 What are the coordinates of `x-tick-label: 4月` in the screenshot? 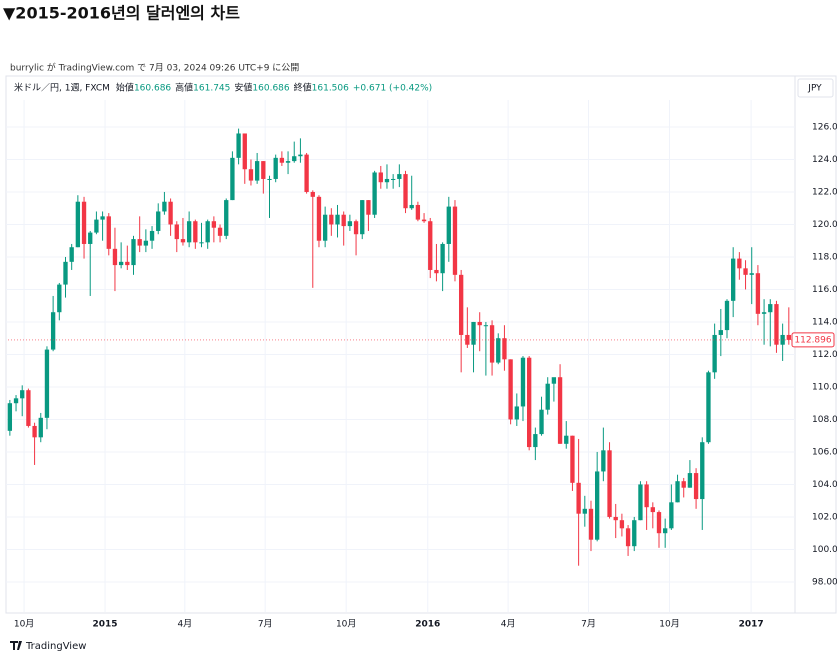 It's located at (508, 624).